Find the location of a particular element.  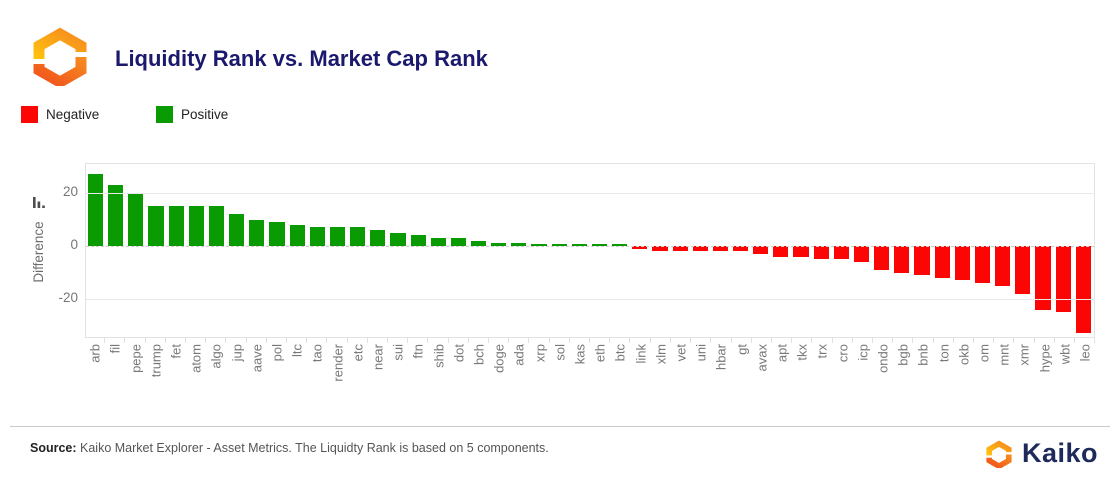

x-tick-cell: shib is located at coordinates (438, 379).